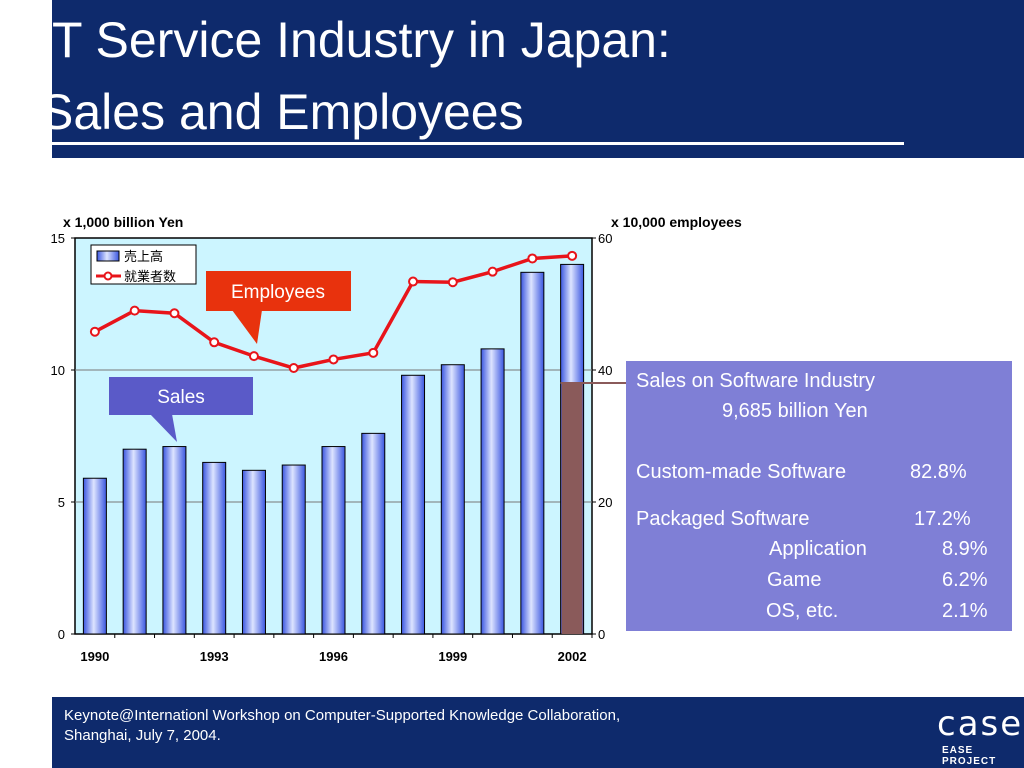  I want to click on right-tick-label-20: 20, so click(605, 502).